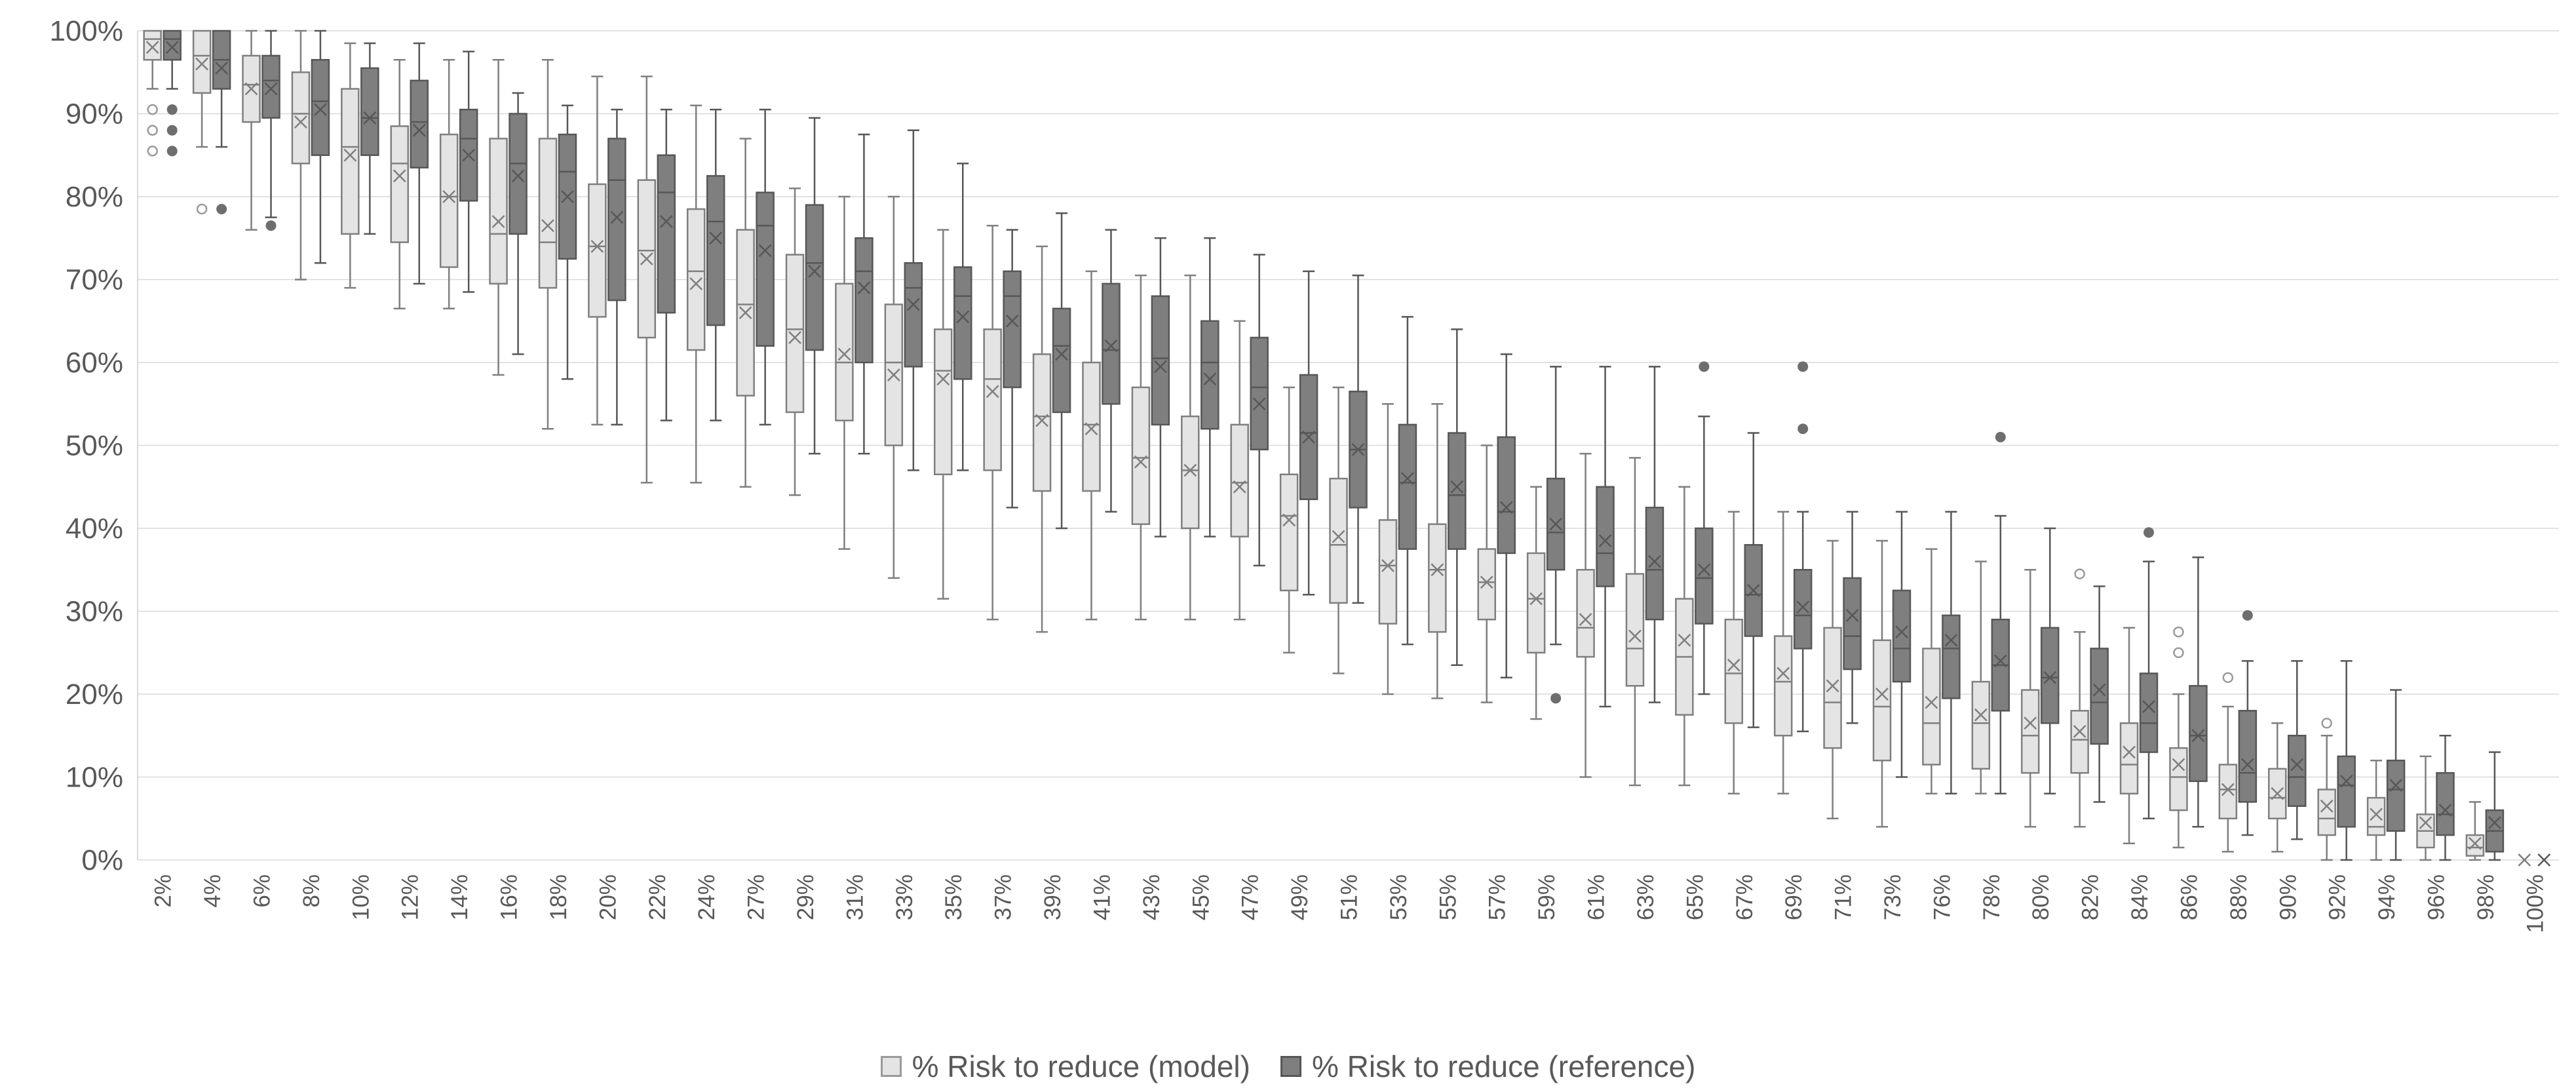 The width and height of the screenshot is (2576, 1092). What do you see at coordinates (2327, 806) in the screenshot?
I see `box-model-92%-mean-marker` at bounding box center [2327, 806].